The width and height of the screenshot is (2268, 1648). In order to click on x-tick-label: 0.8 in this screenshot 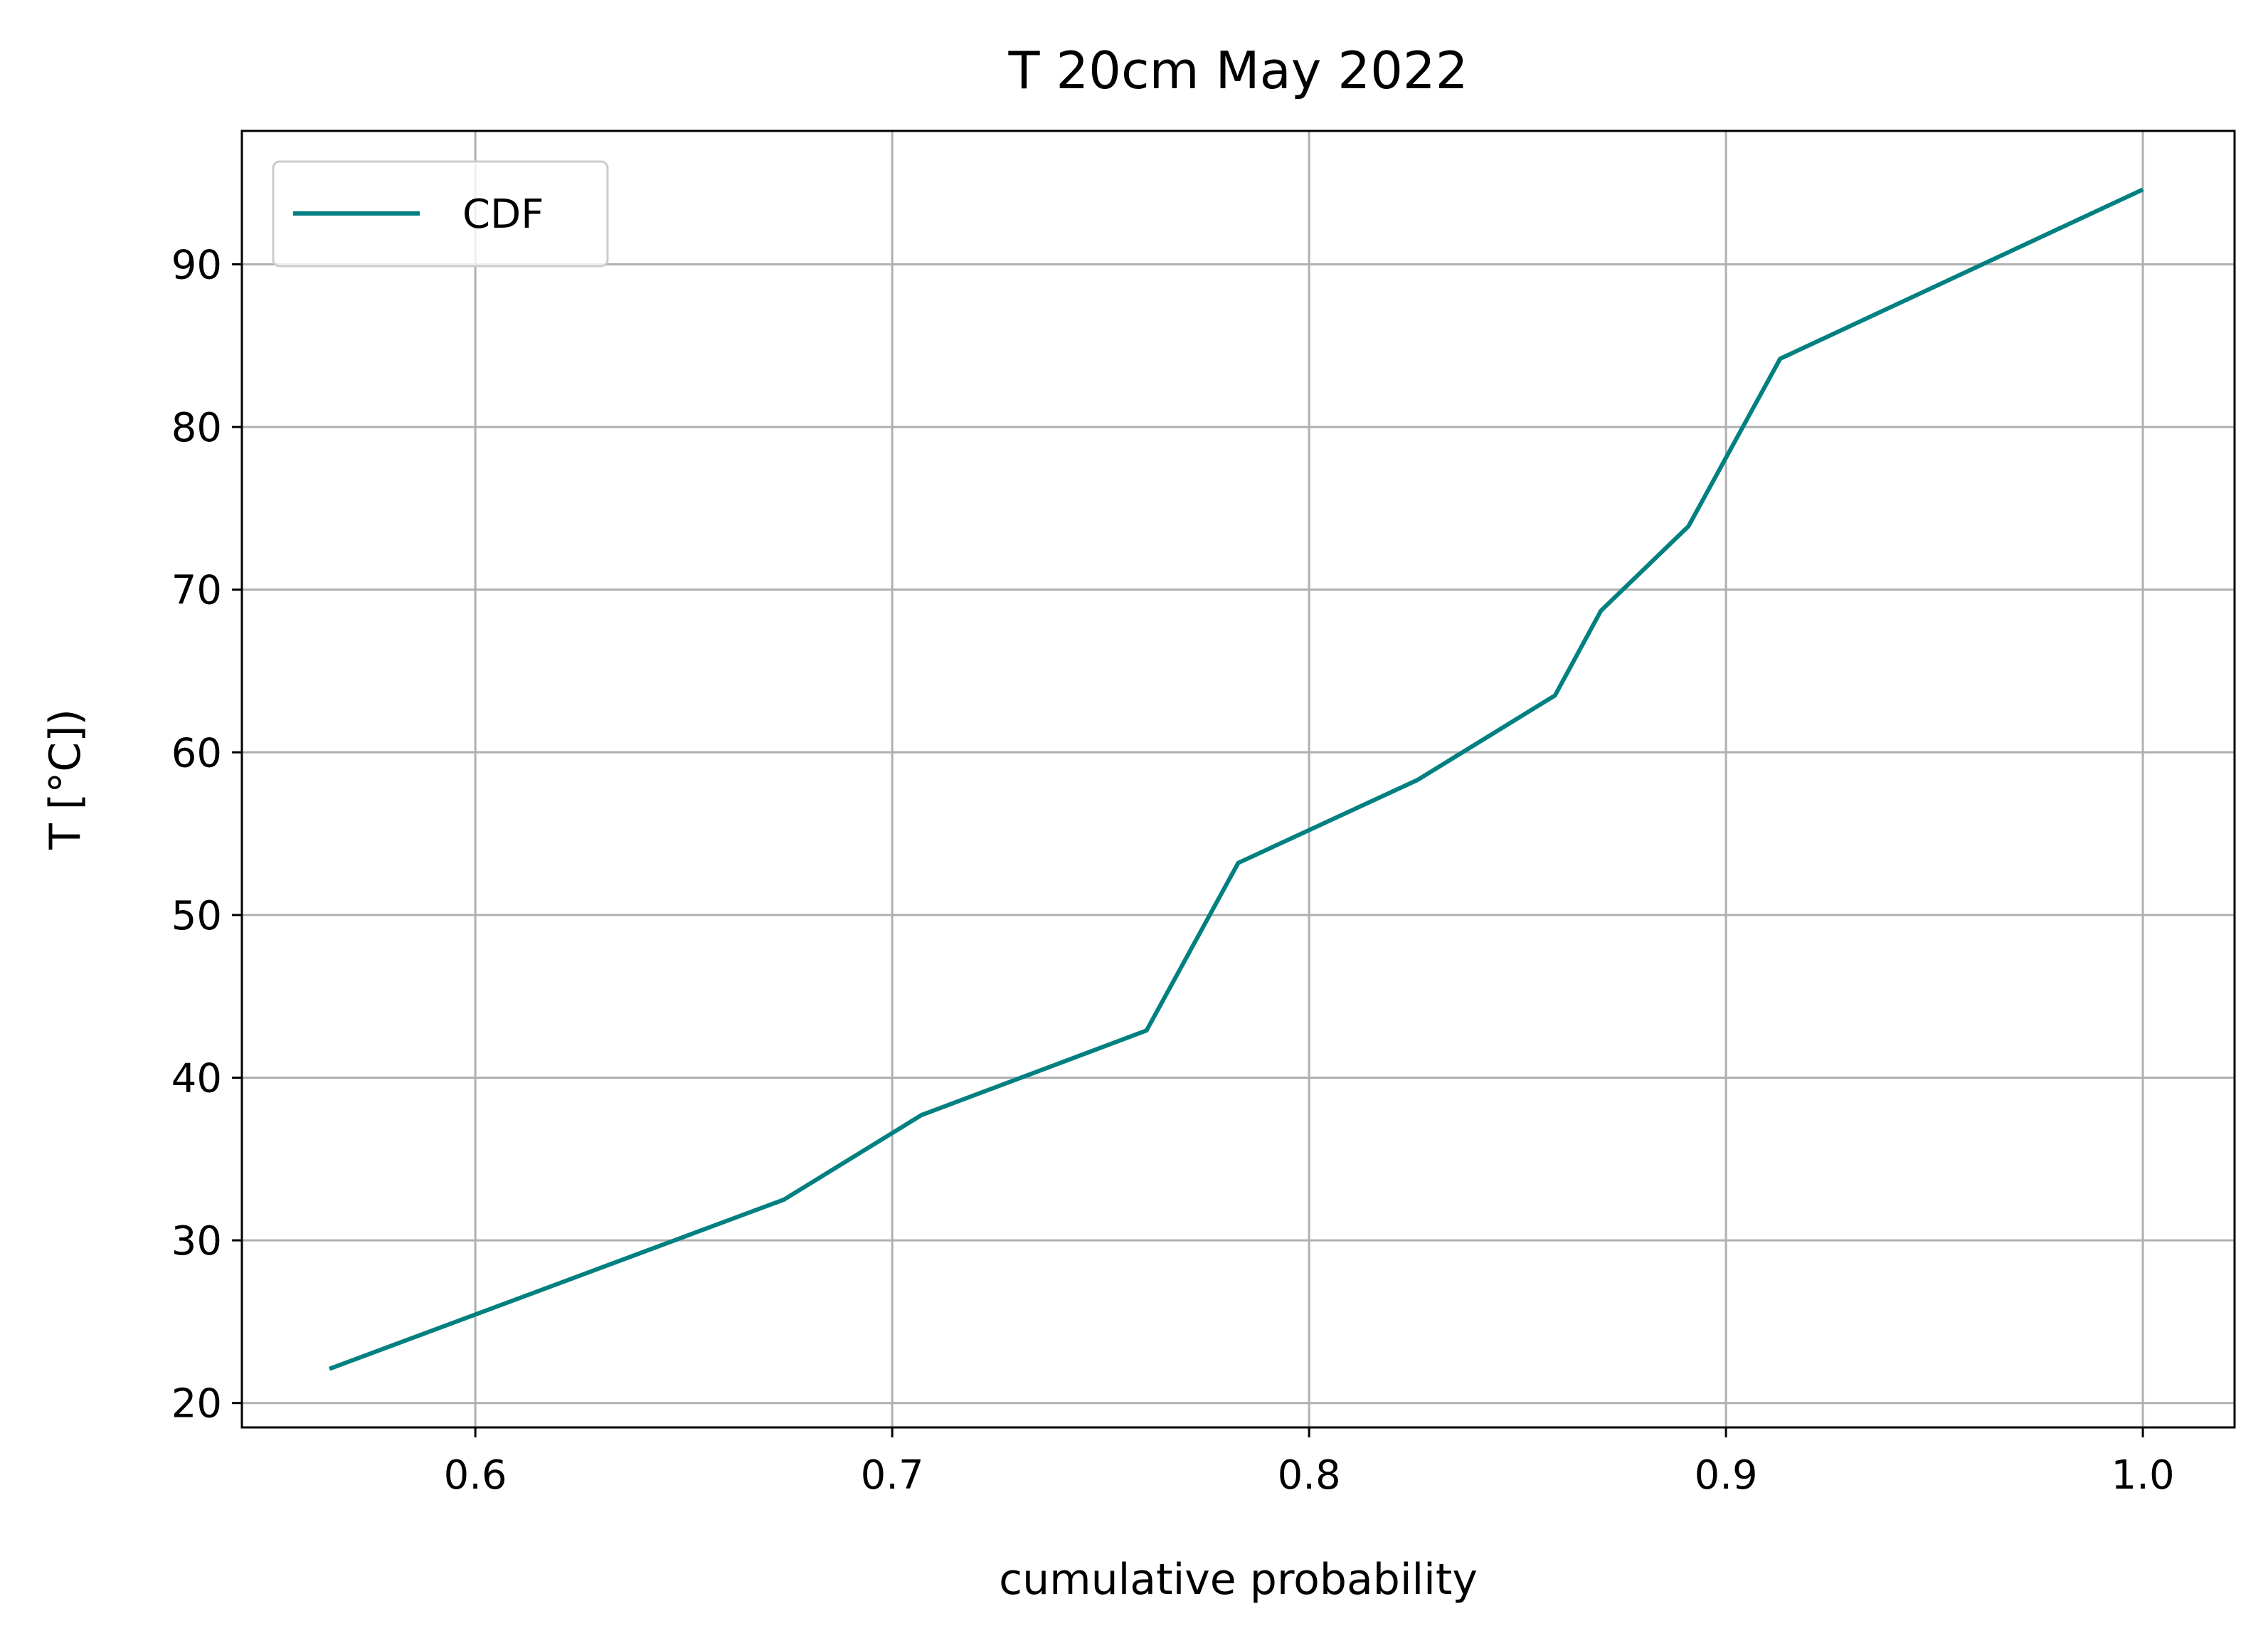, I will do `click(1310, 1475)`.